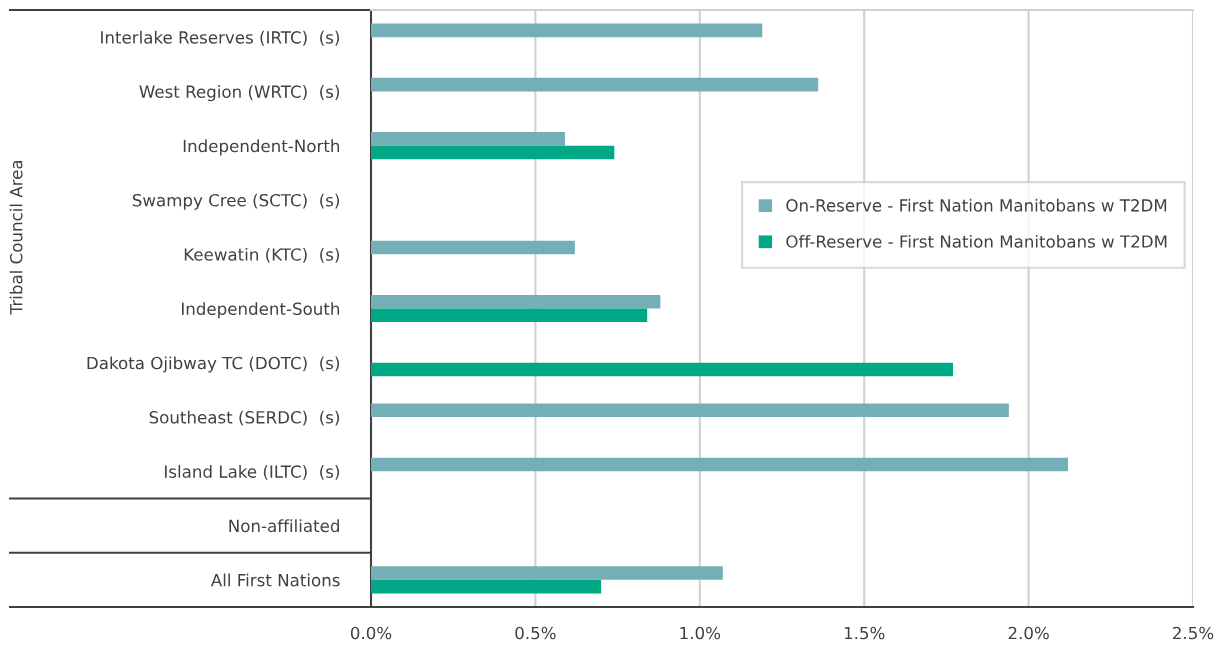 This screenshot has height=651, width=1225. What do you see at coordinates (371, 633) in the screenshot?
I see `x-tick-label: 0.0%` at bounding box center [371, 633].